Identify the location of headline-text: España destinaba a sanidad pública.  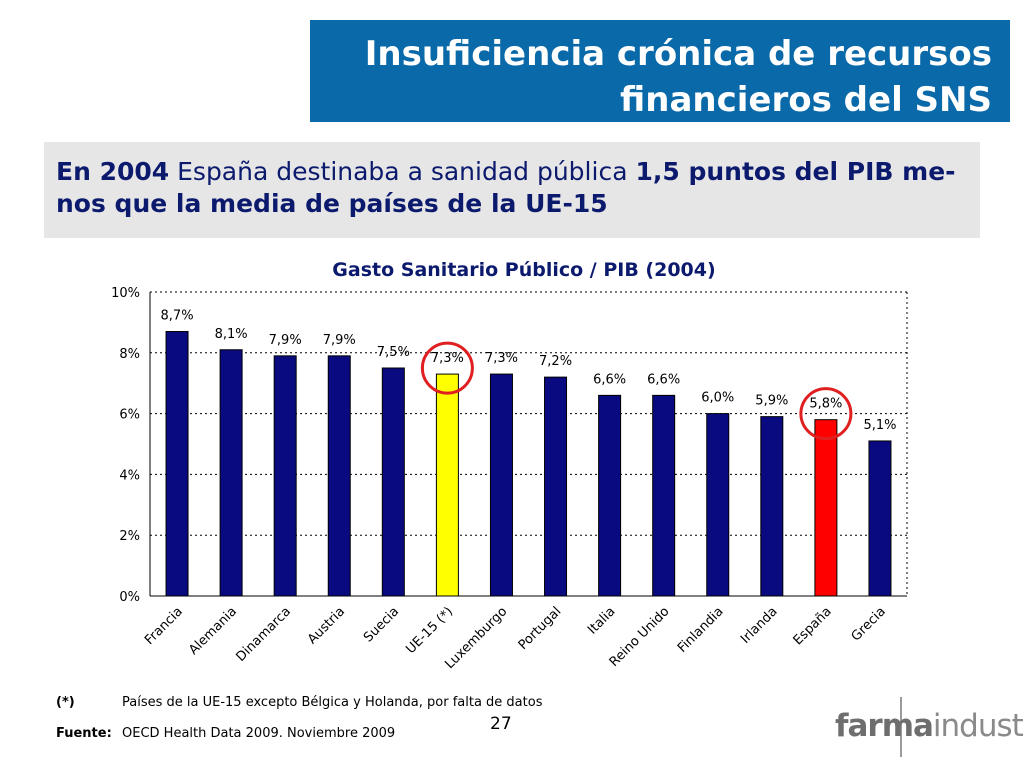
(402, 171).